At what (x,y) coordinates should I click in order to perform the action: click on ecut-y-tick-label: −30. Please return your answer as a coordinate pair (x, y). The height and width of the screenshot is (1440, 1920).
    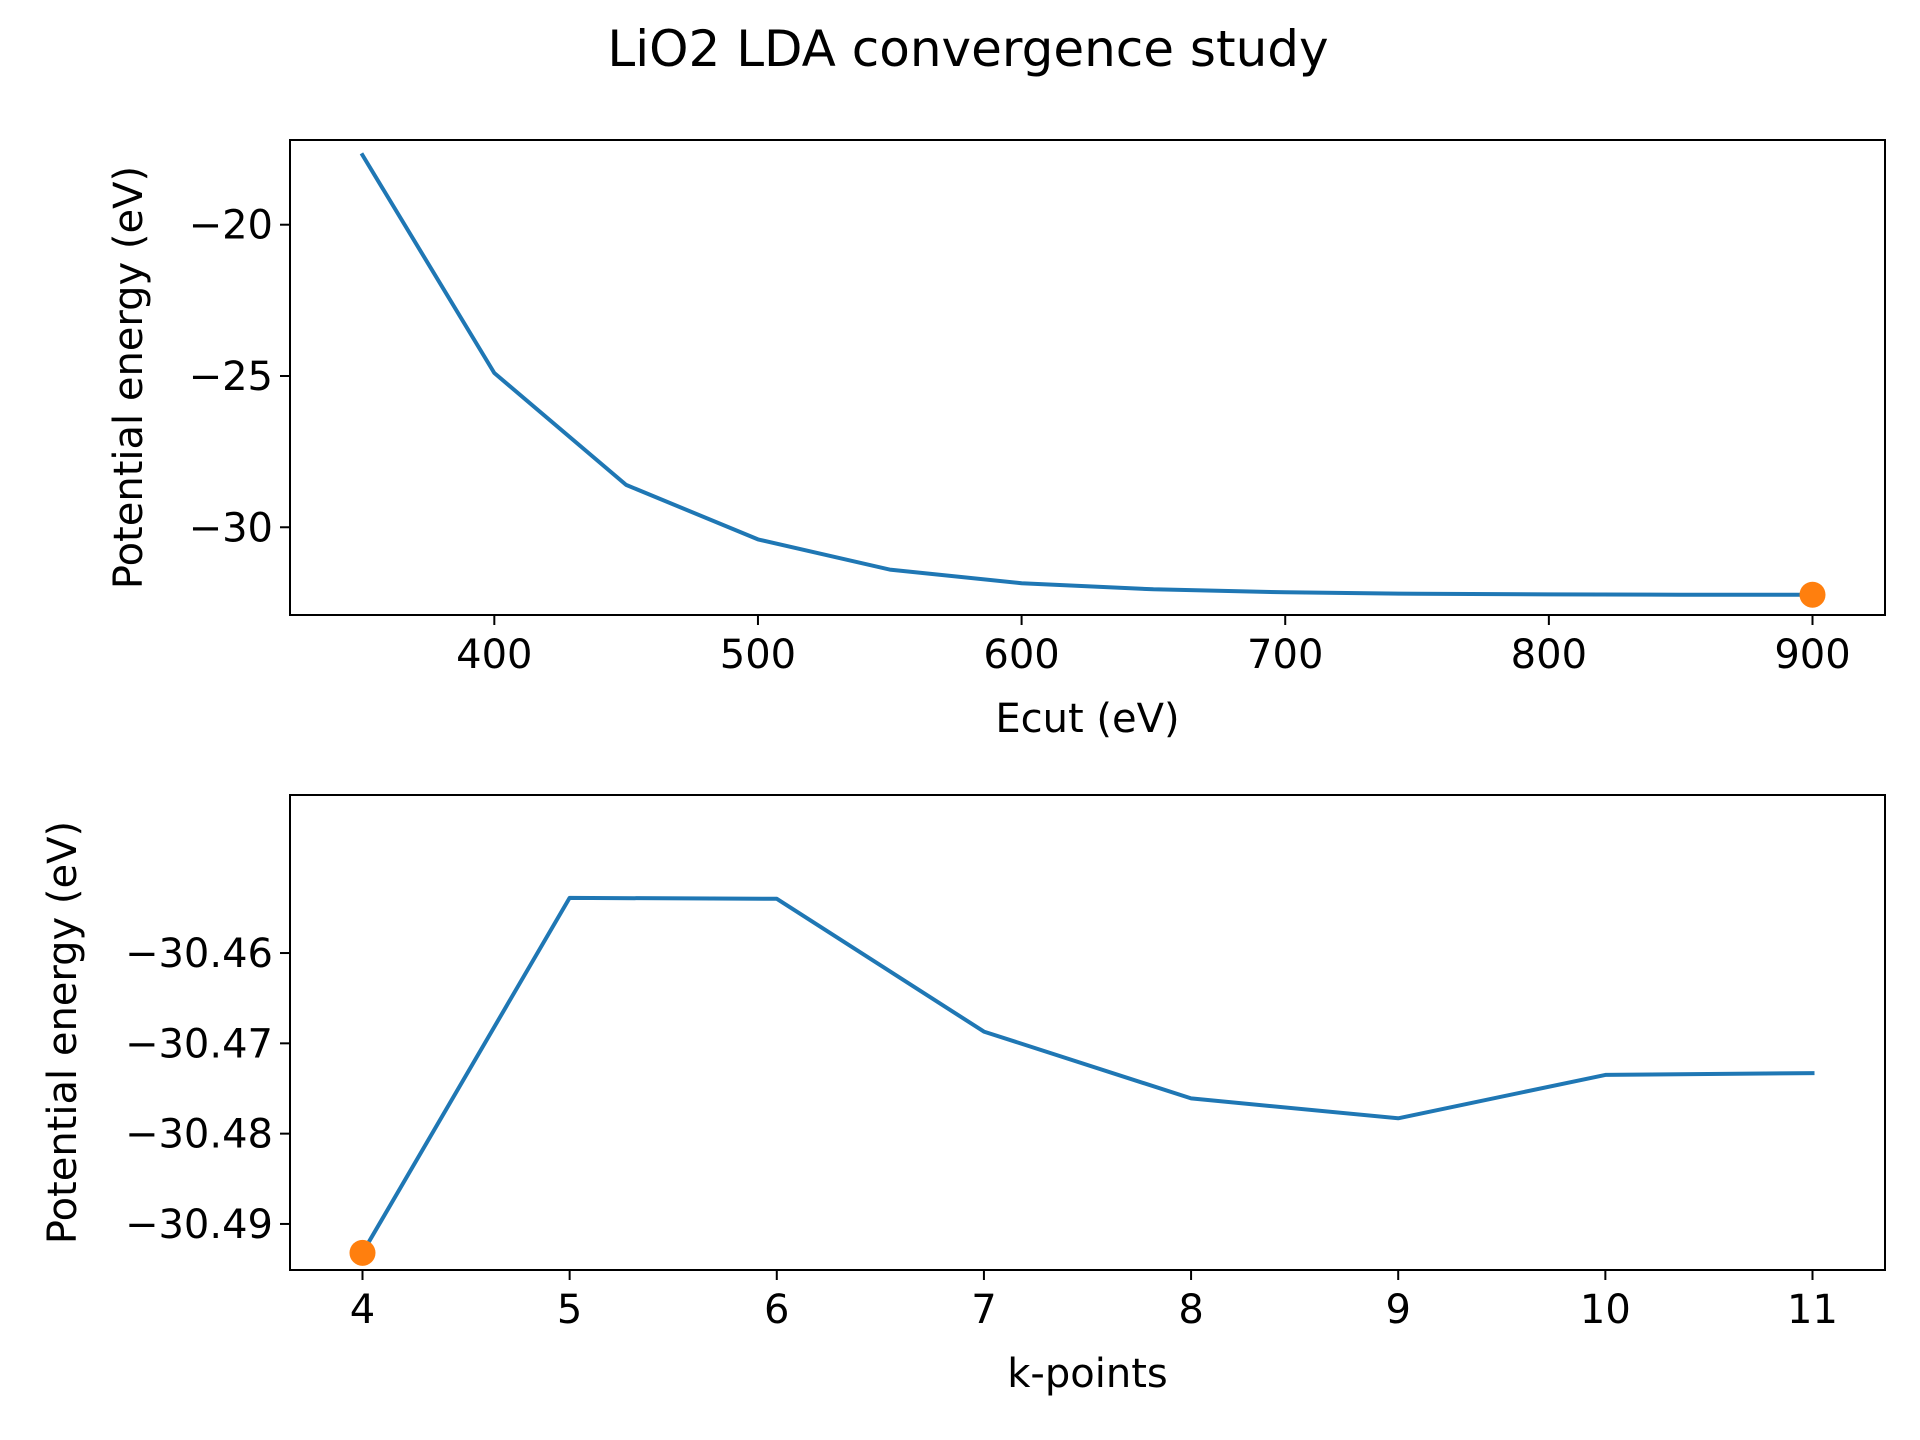
    Looking at the image, I should click on (231, 528).